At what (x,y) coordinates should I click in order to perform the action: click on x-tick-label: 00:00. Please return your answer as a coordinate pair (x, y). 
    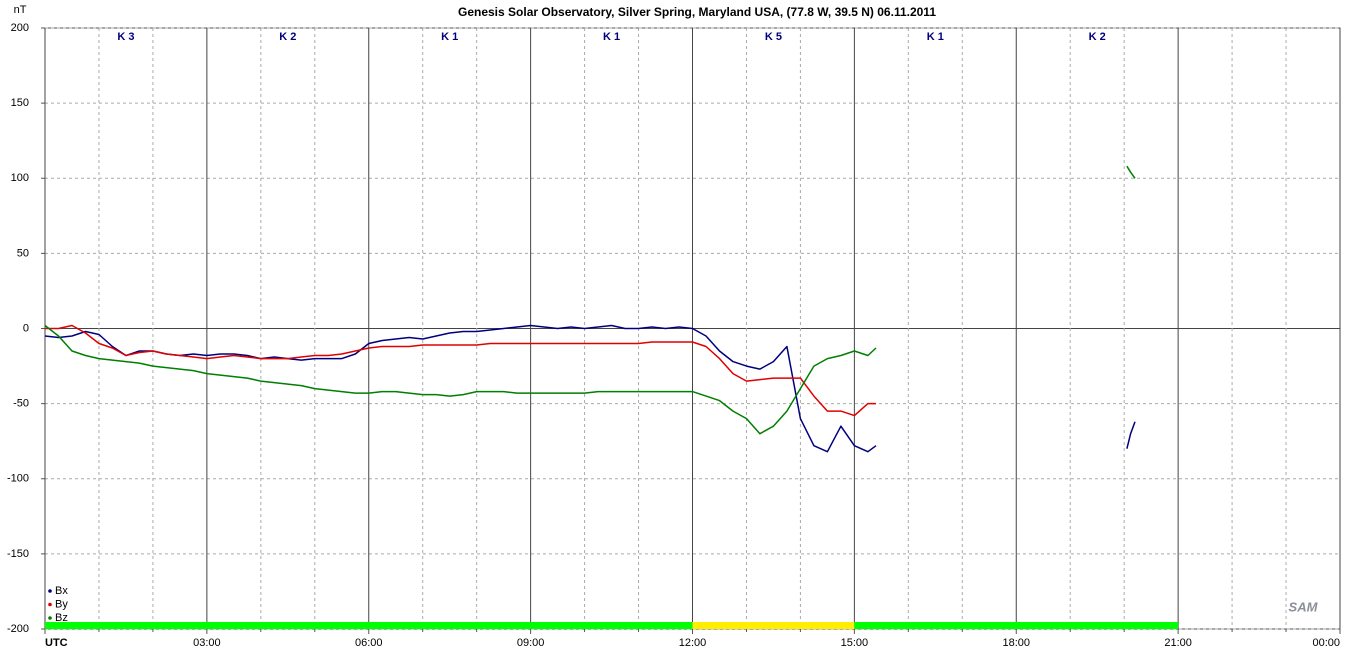
    Looking at the image, I should click on (1326, 643).